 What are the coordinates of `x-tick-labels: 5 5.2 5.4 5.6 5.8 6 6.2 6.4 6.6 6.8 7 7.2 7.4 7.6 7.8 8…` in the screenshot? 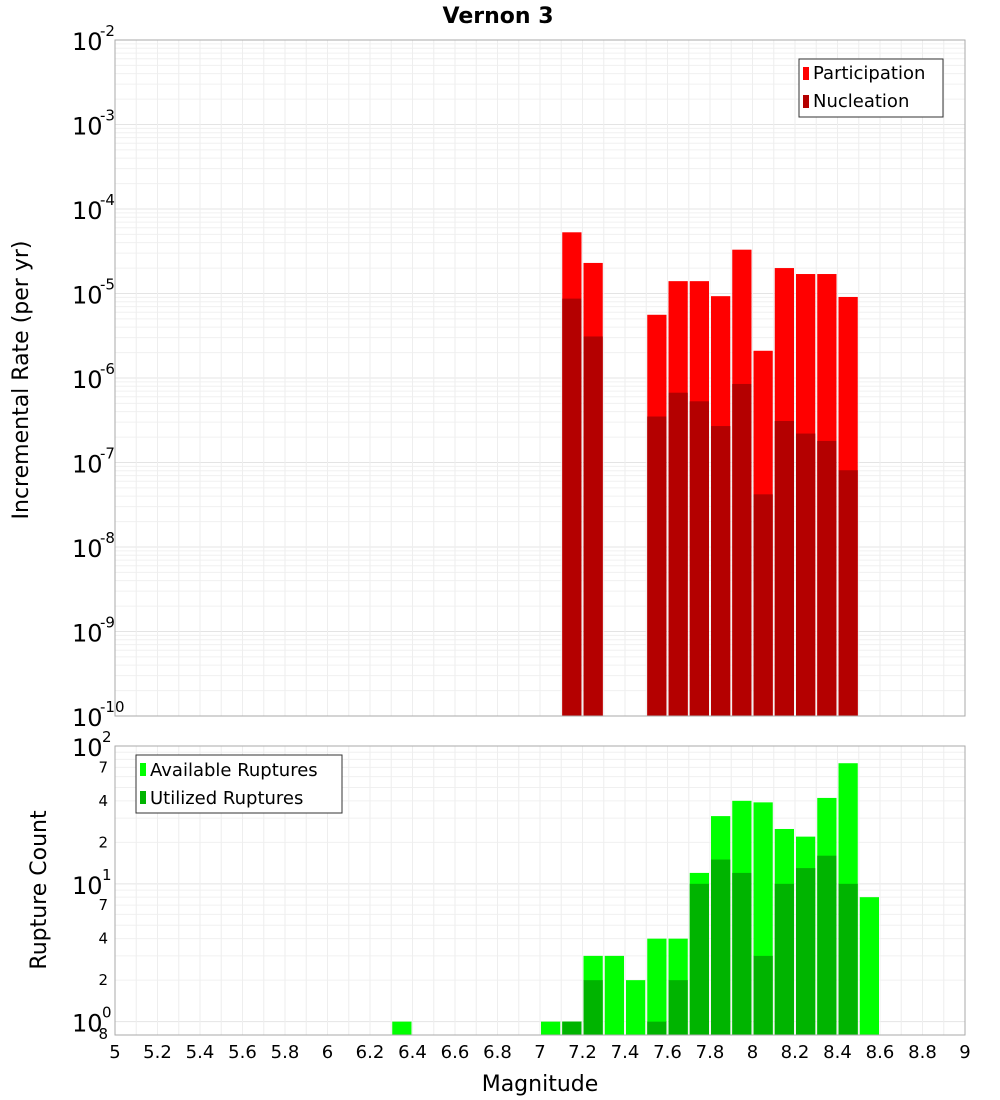 It's located at (539, 1052).